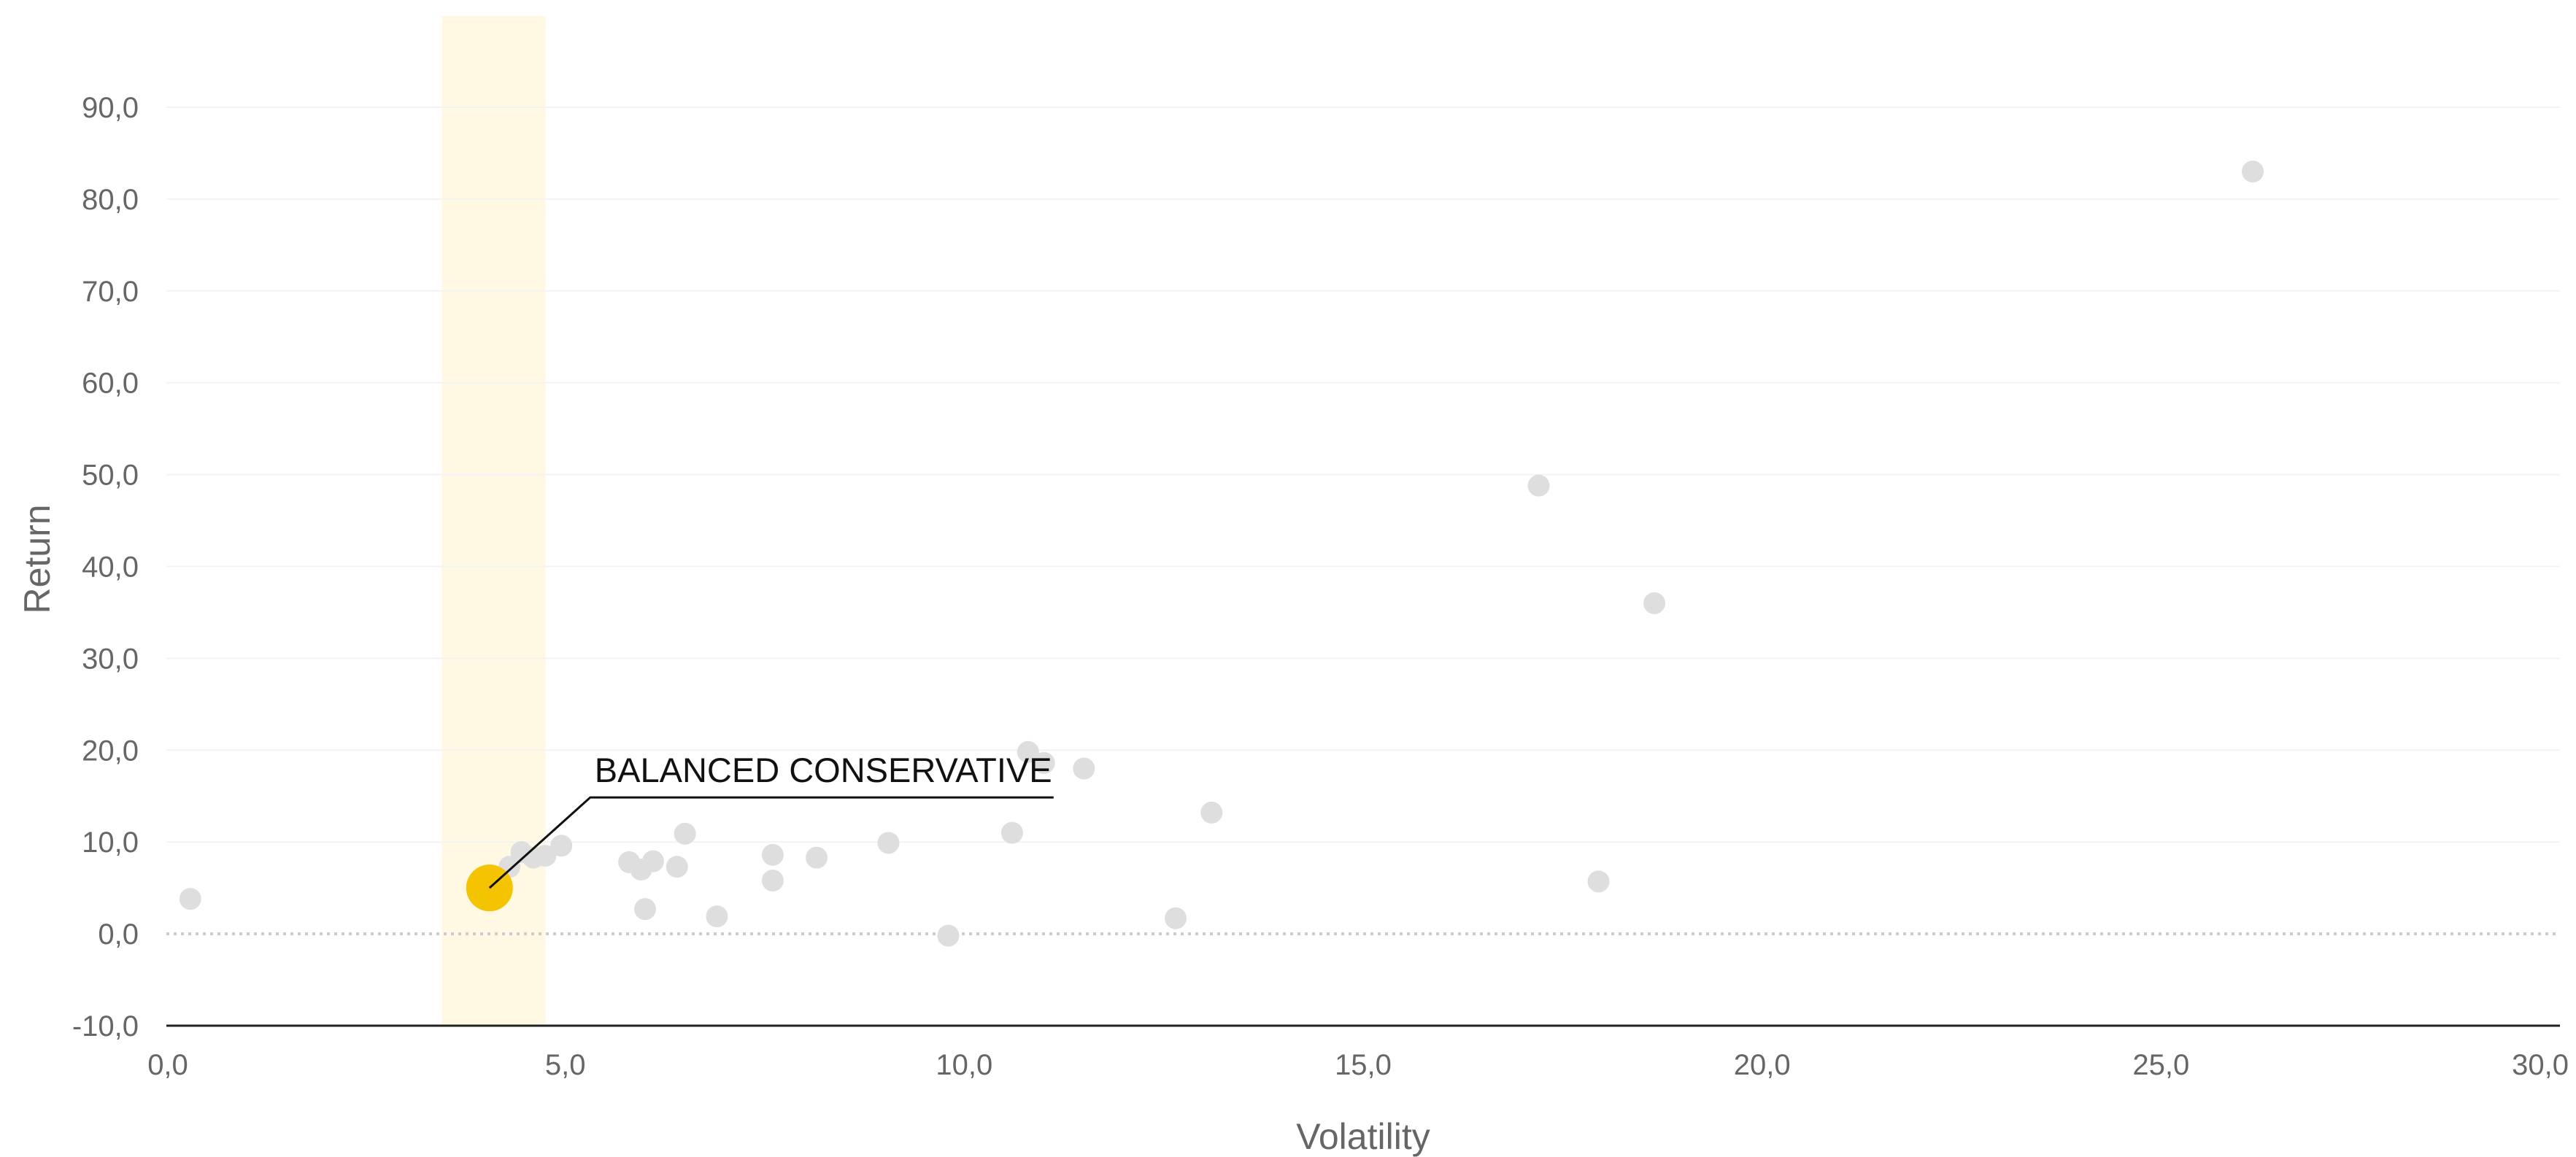 The width and height of the screenshot is (2576, 1157). Describe the element at coordinates (167, 1065) in the screenshot. I see `x-tick-label: 0,0` at that location.